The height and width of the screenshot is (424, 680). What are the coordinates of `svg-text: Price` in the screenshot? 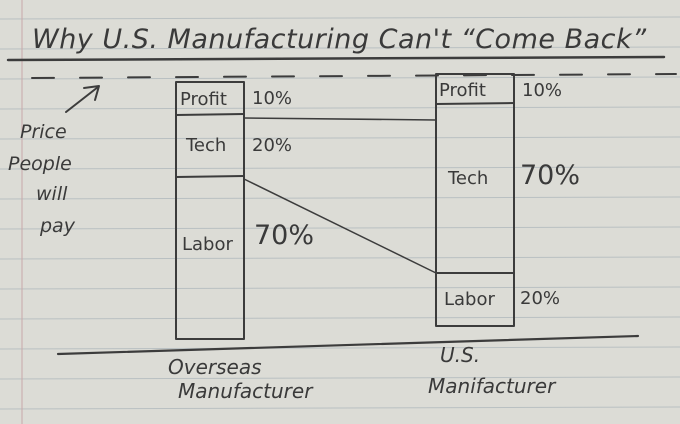 It's located at (43, 132).